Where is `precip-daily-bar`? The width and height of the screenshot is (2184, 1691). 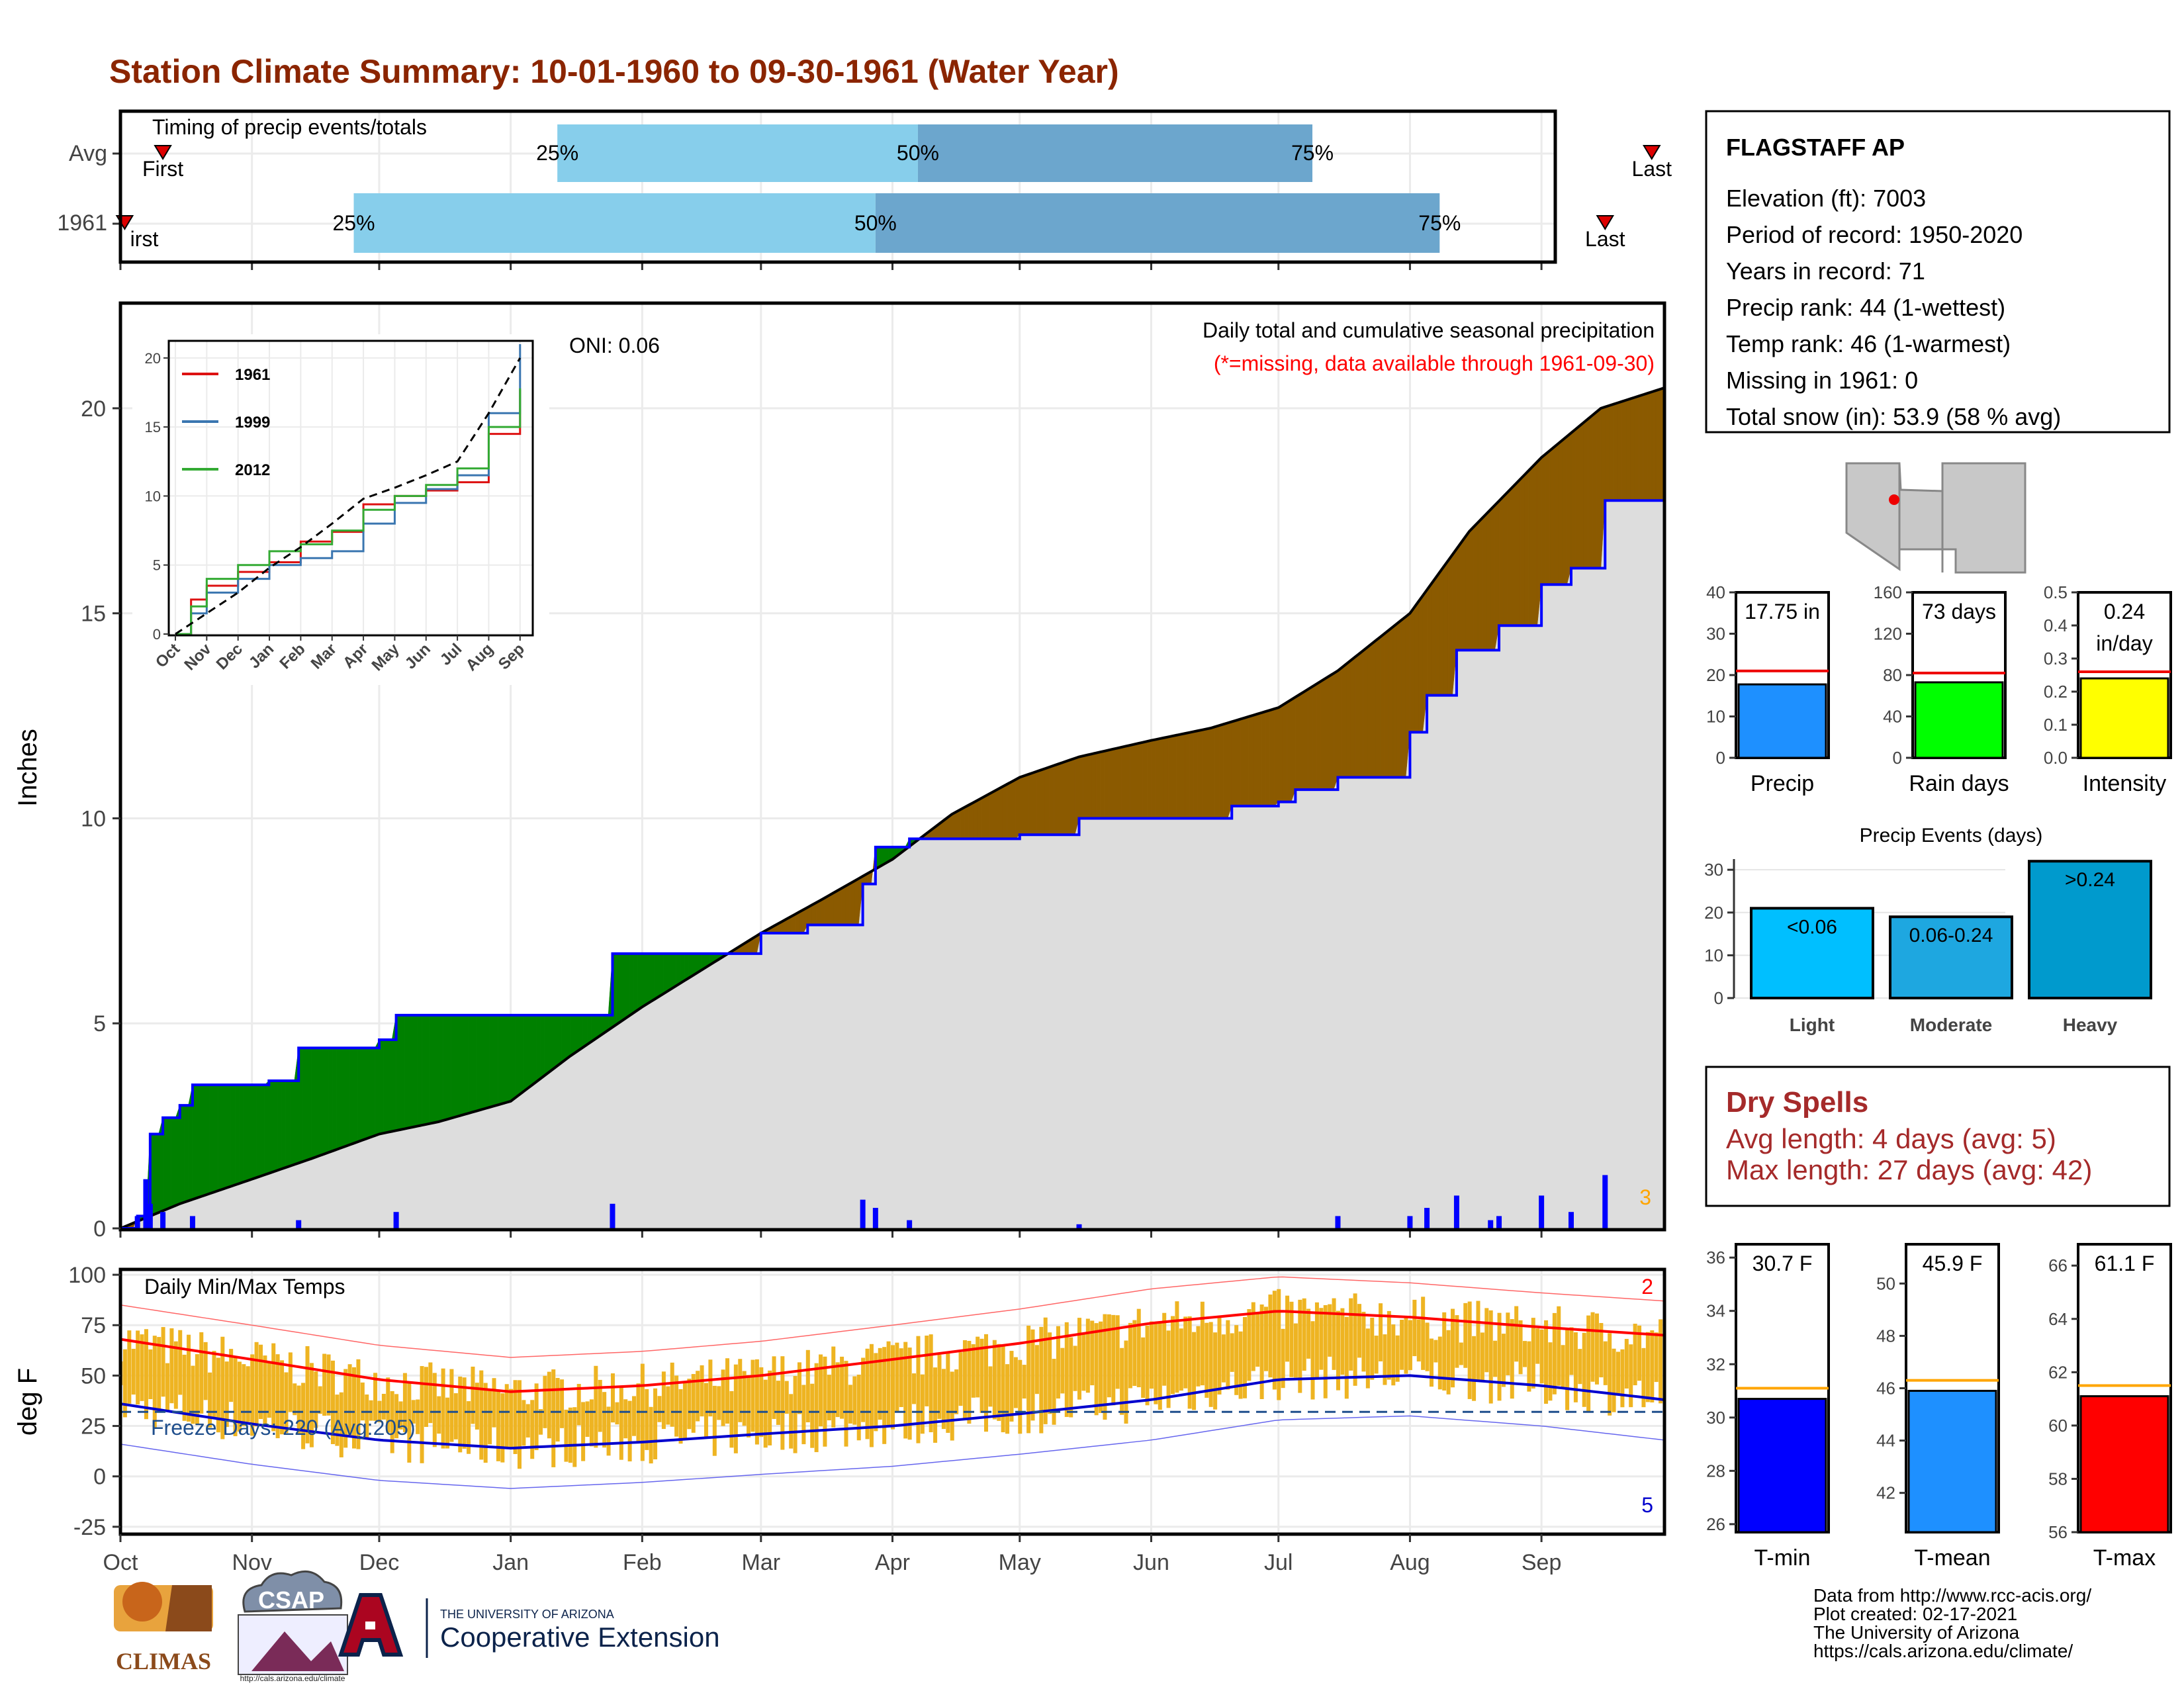
precip-daily-bar is located at coordinates (1456, 1211).